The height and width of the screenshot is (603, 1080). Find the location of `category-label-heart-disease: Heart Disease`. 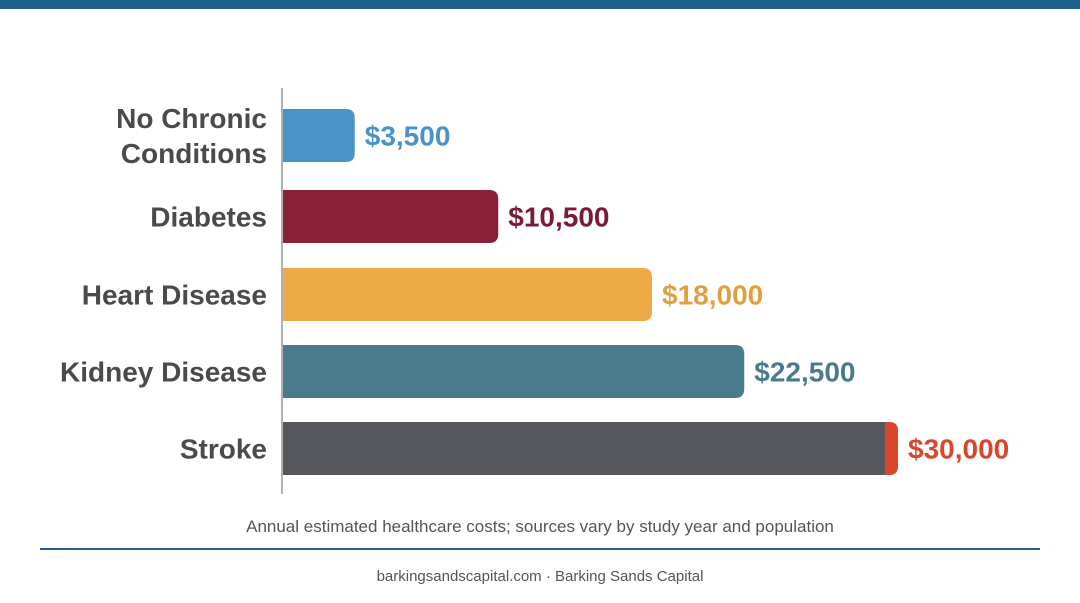

category-label-heart-disease: Heart Disease is located at coordinates (174, 295).